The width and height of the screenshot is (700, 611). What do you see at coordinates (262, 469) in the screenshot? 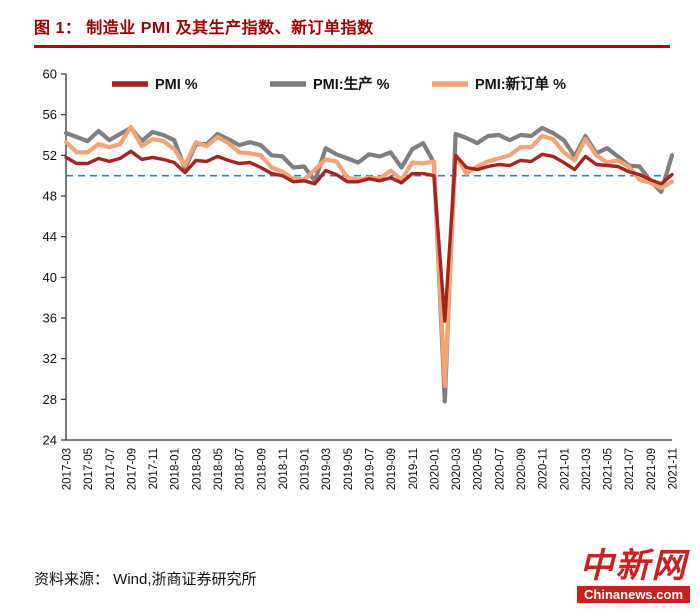
I see `x-tick-label: 2018-09` at bounding box center [262, 469].